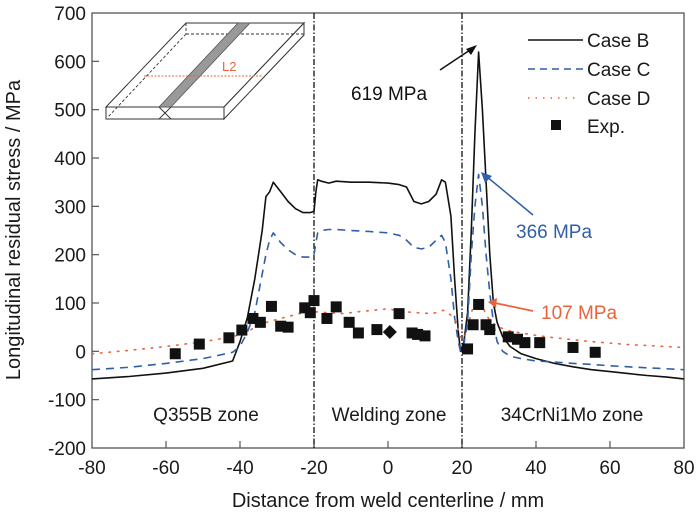  I want to click on zone-label-34crni1mo: 34CrNi1Mo zone, so click(572, 415).